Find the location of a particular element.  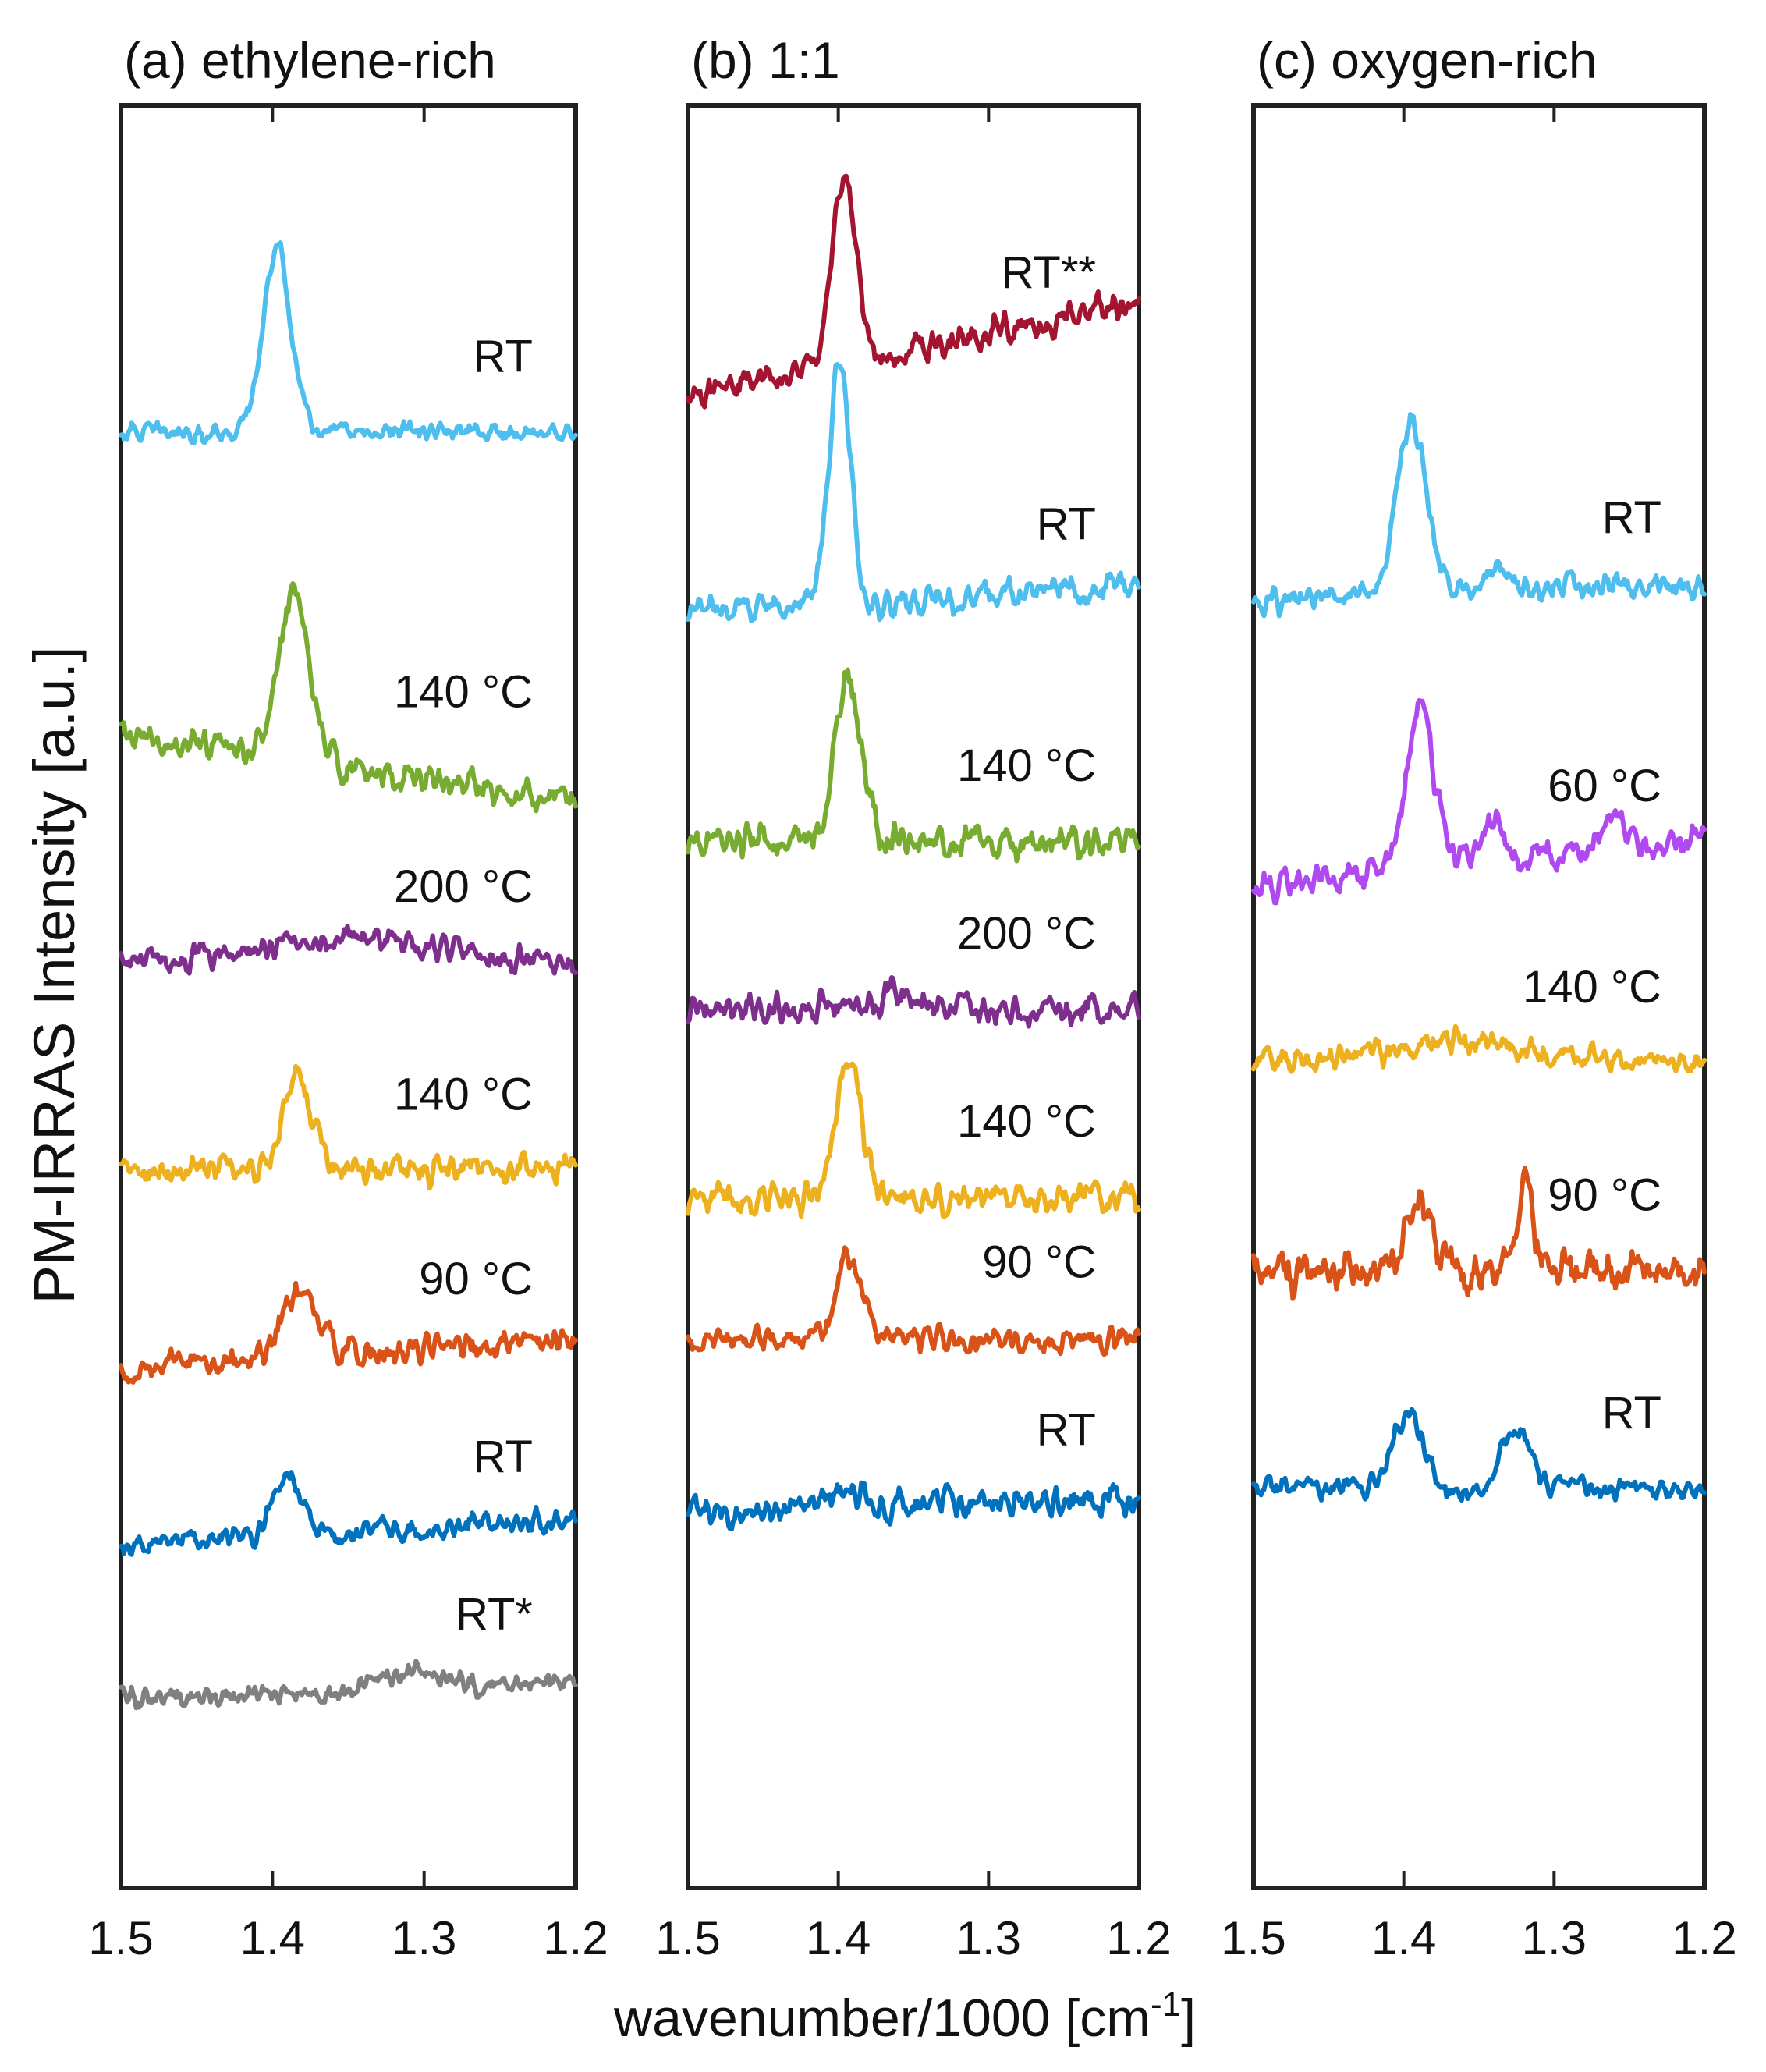

y-axis-label: PM-IRRAS Intensity [a.u.] is located at coordinates (54, 975).